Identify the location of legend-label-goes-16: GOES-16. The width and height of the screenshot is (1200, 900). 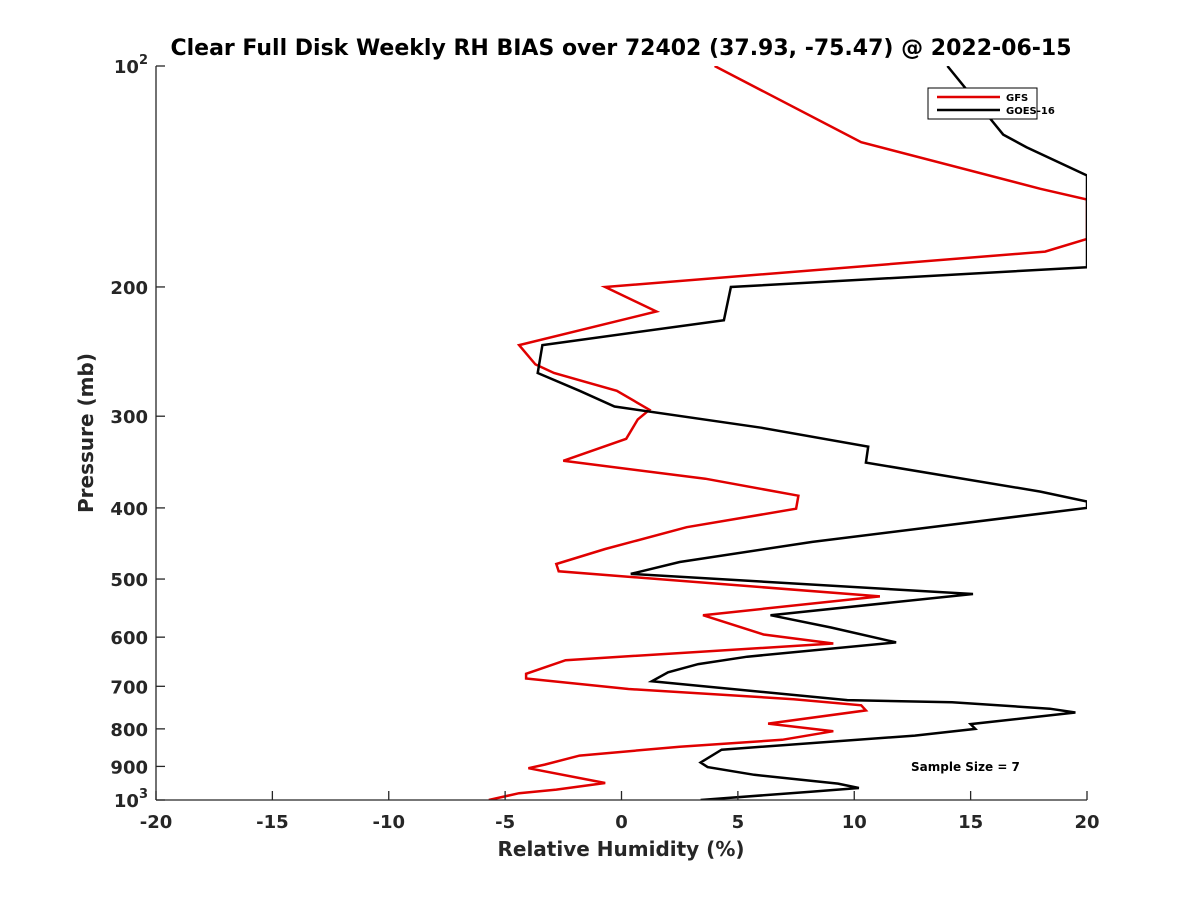
(1030, 111).